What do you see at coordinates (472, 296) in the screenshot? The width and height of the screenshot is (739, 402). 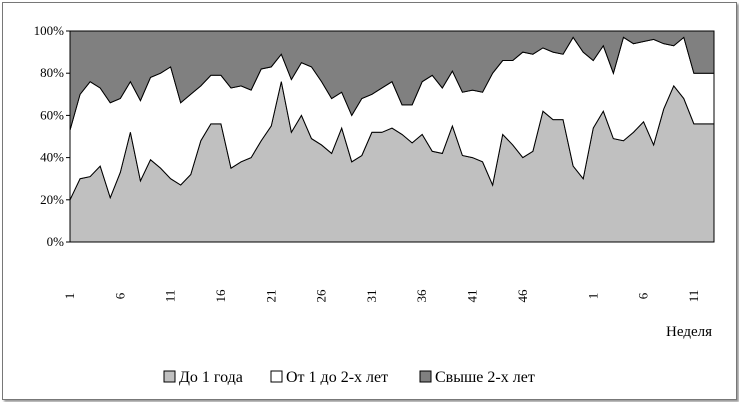 I see `x-tick-label: 41` at bounding box center [472, 296].